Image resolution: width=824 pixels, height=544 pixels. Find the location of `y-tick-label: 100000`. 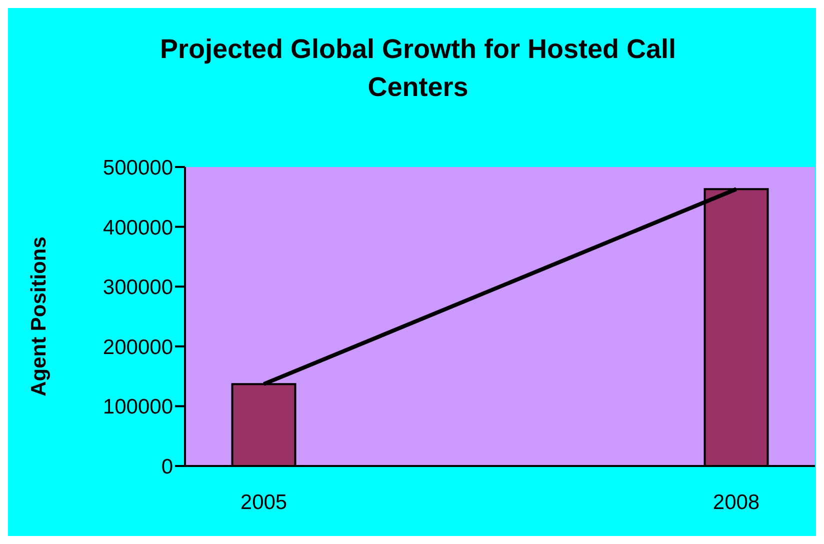

y-tick-label: 100000 is located at coordinates (137, 407).